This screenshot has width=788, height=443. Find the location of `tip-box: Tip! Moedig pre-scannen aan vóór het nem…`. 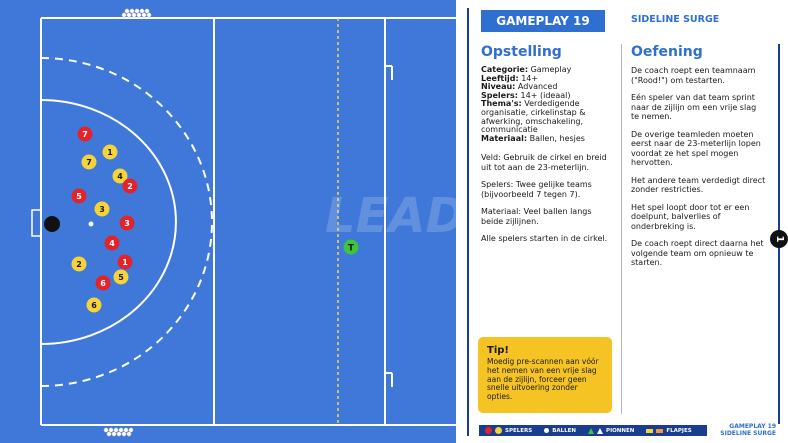

tip-box: Tip! Moedig pre-scannen aan vóór het nem… is located at coordinates (545, 375).